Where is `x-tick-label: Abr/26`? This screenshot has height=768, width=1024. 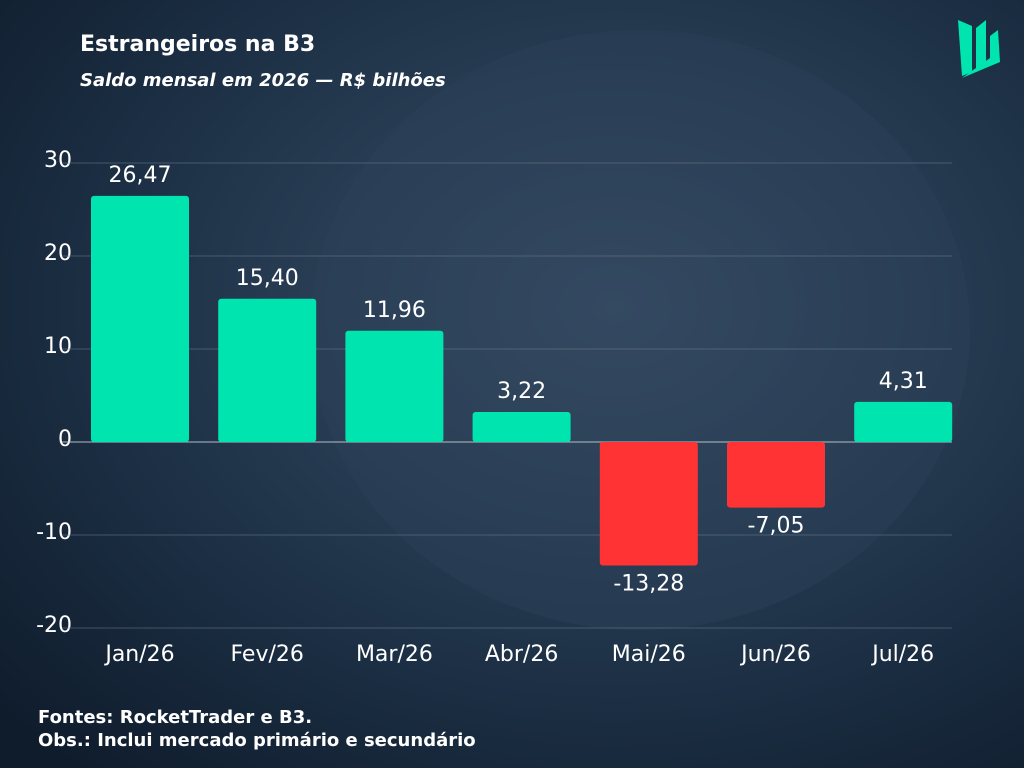
x-tick-label: Abr/26 is located at coordinates (521, 654).